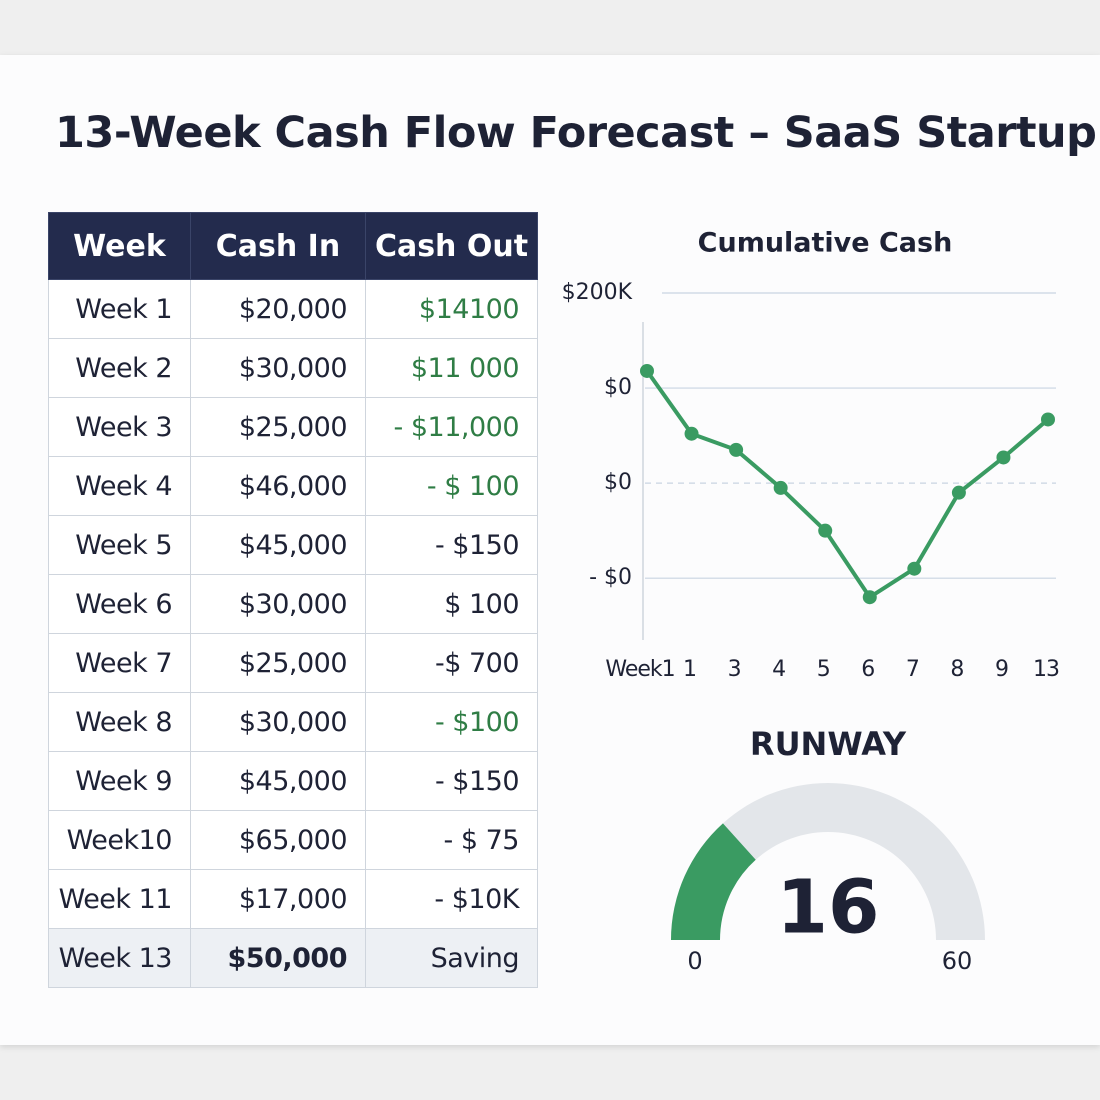  What do you see at coordinates (451, 246) in the screenshot?
I see `column-header: Cash Out` at bounding box center [451, 246].